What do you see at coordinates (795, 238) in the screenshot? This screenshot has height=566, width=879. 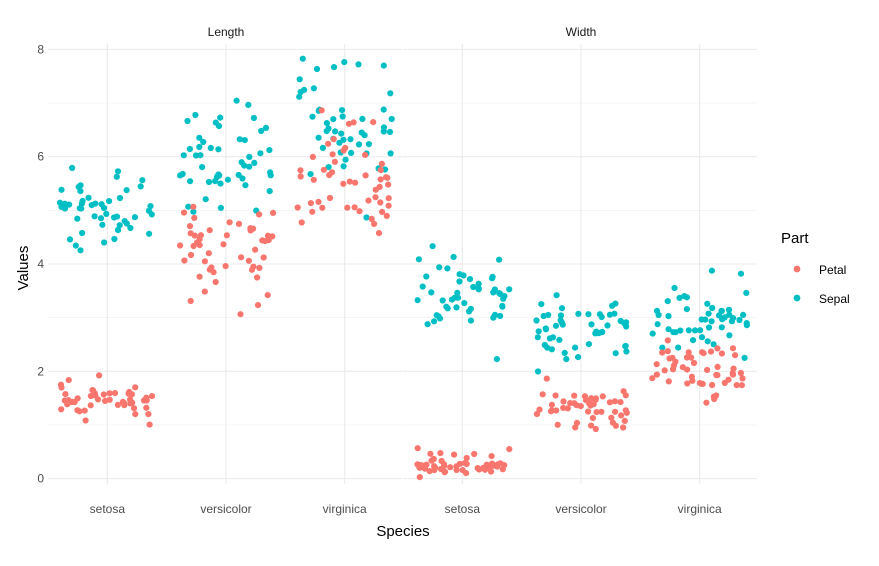 I see `legend-title: Part` at bounding box center [795, 238].